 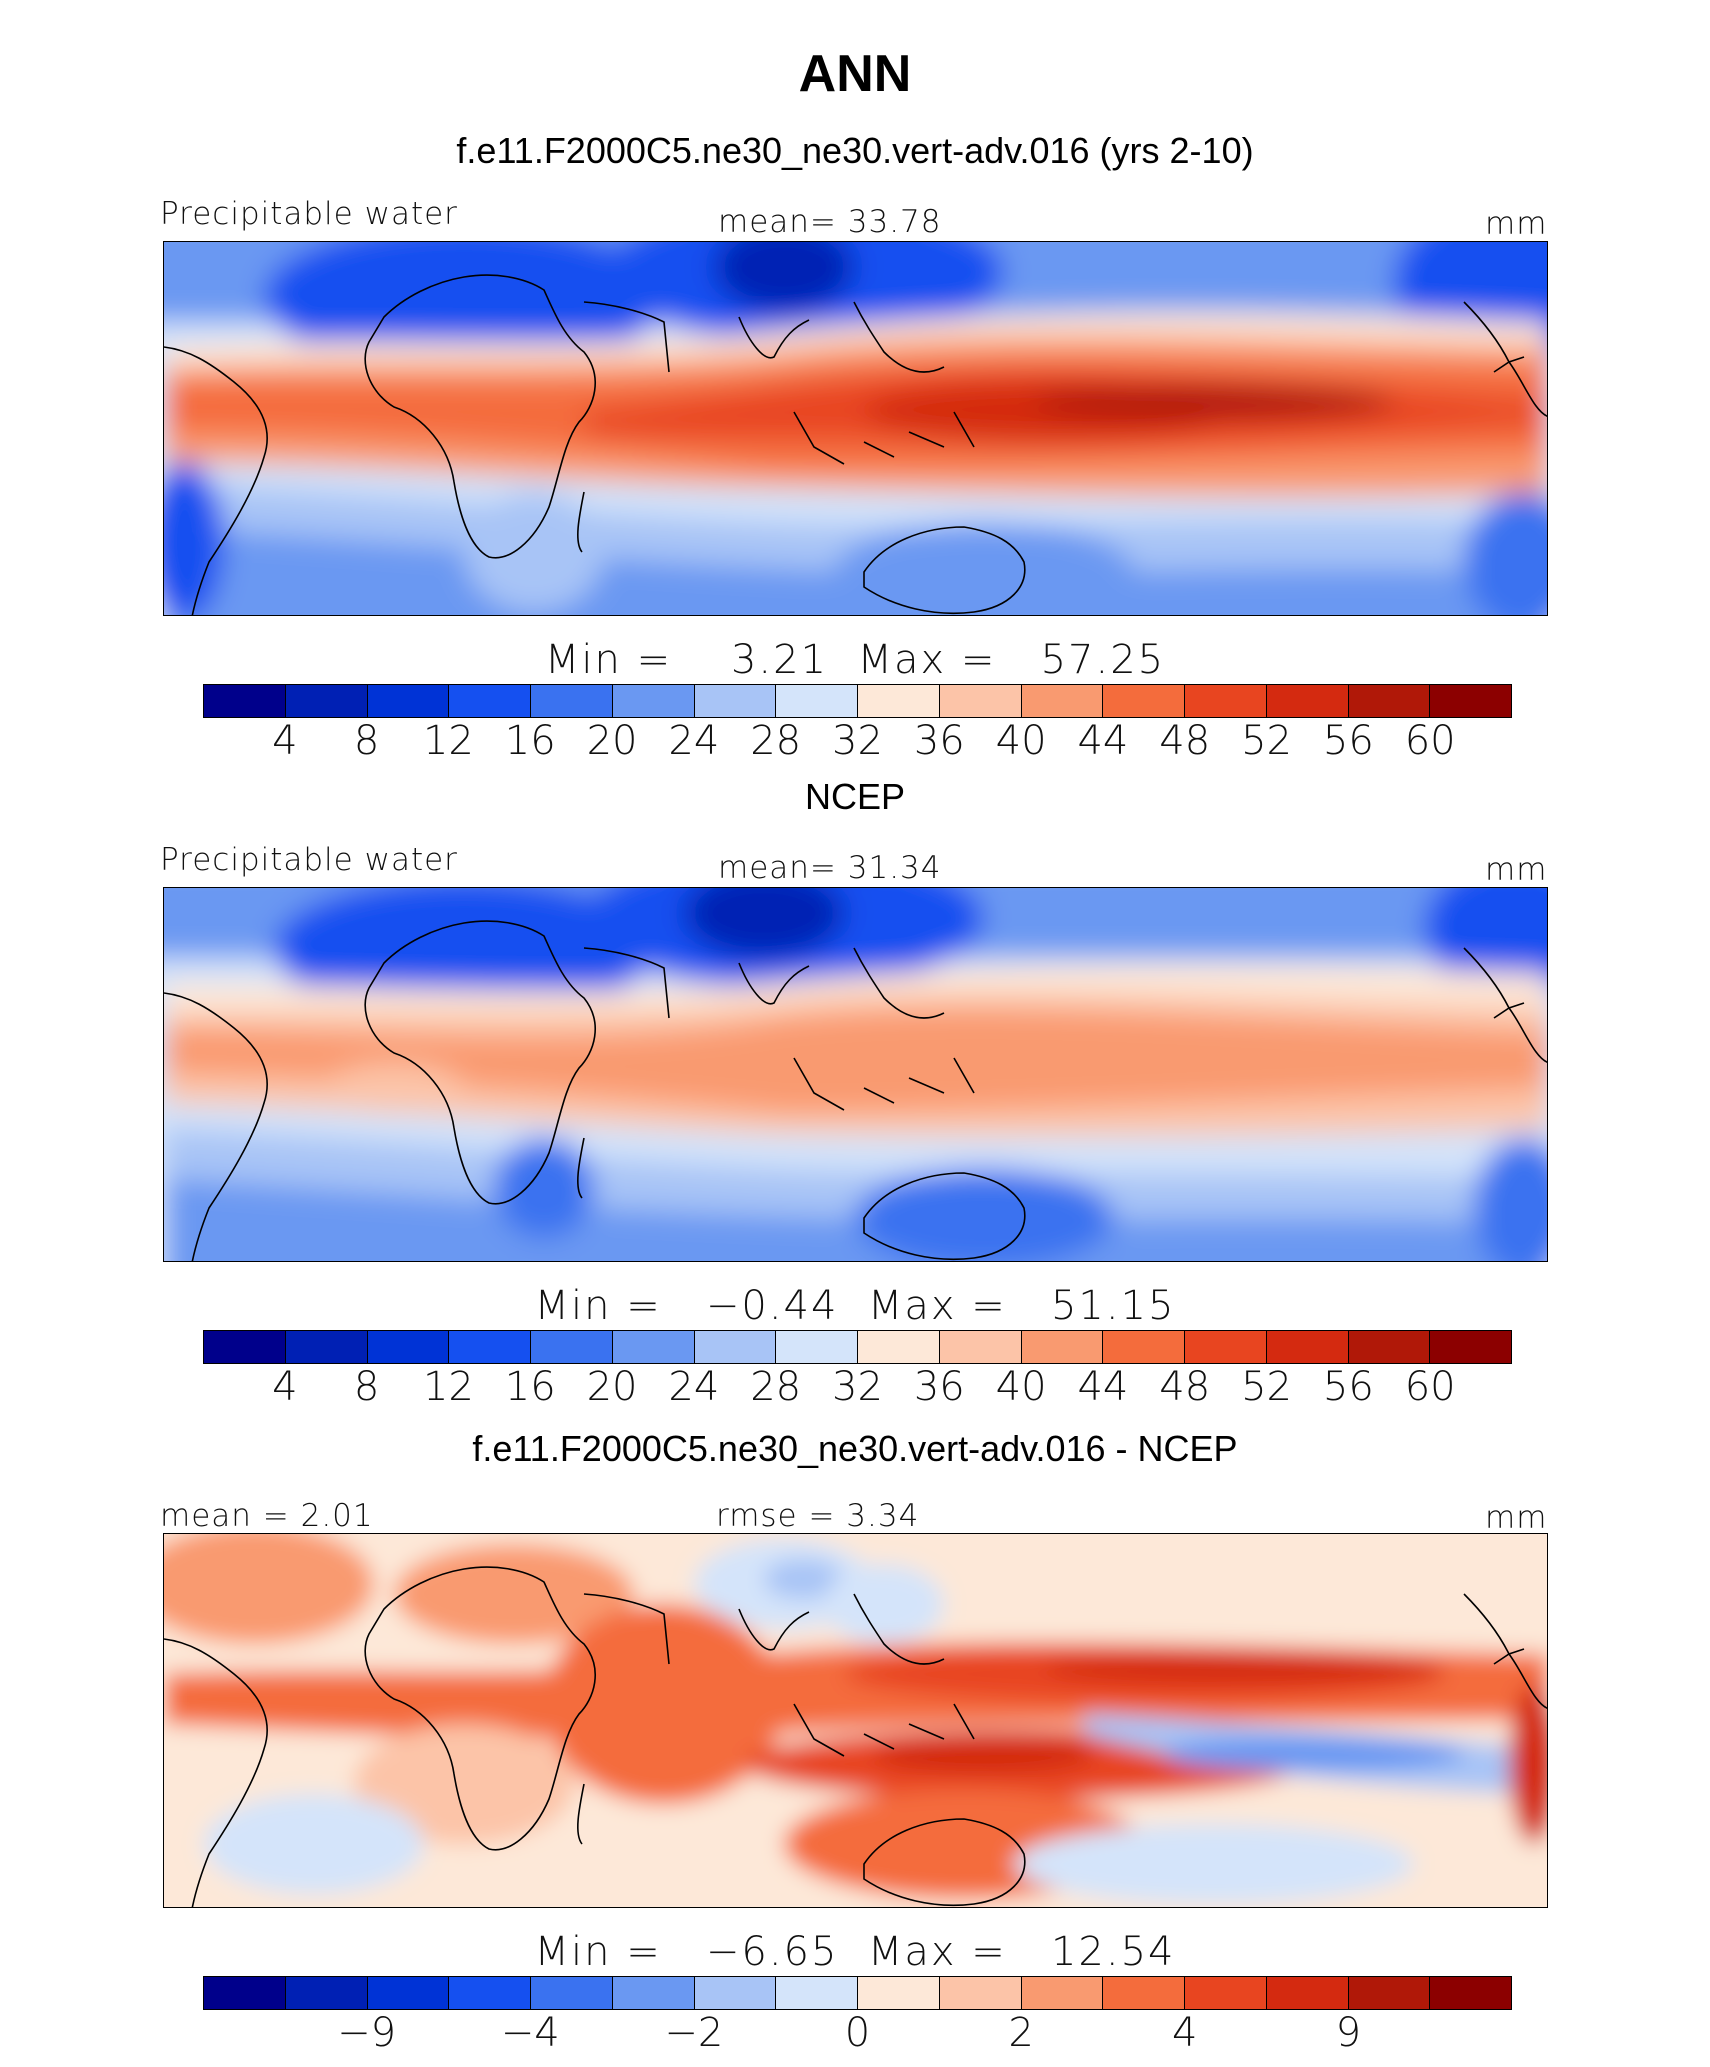 What do you see at coordinates (267, 1516) in the screenshot?
I see `panel-3-mean-label: mean = 2.01` at bounding box center [267, 1516].